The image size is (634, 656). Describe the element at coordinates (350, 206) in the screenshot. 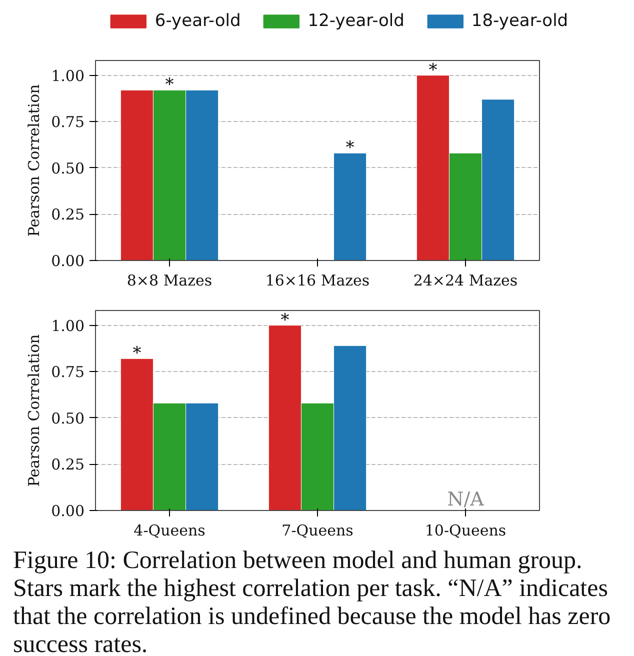

I see `bar` at that location.